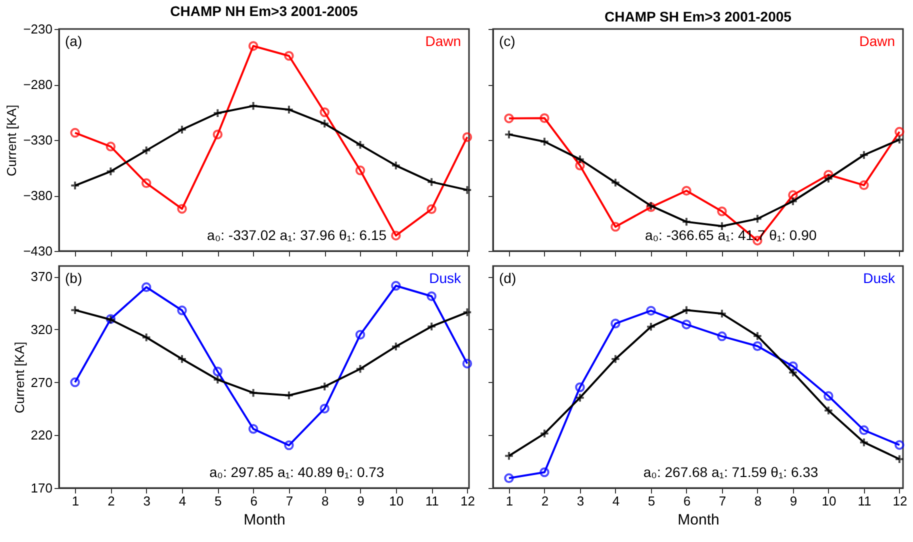  I want to click on x-tick-label: 6, so click(254, 501).